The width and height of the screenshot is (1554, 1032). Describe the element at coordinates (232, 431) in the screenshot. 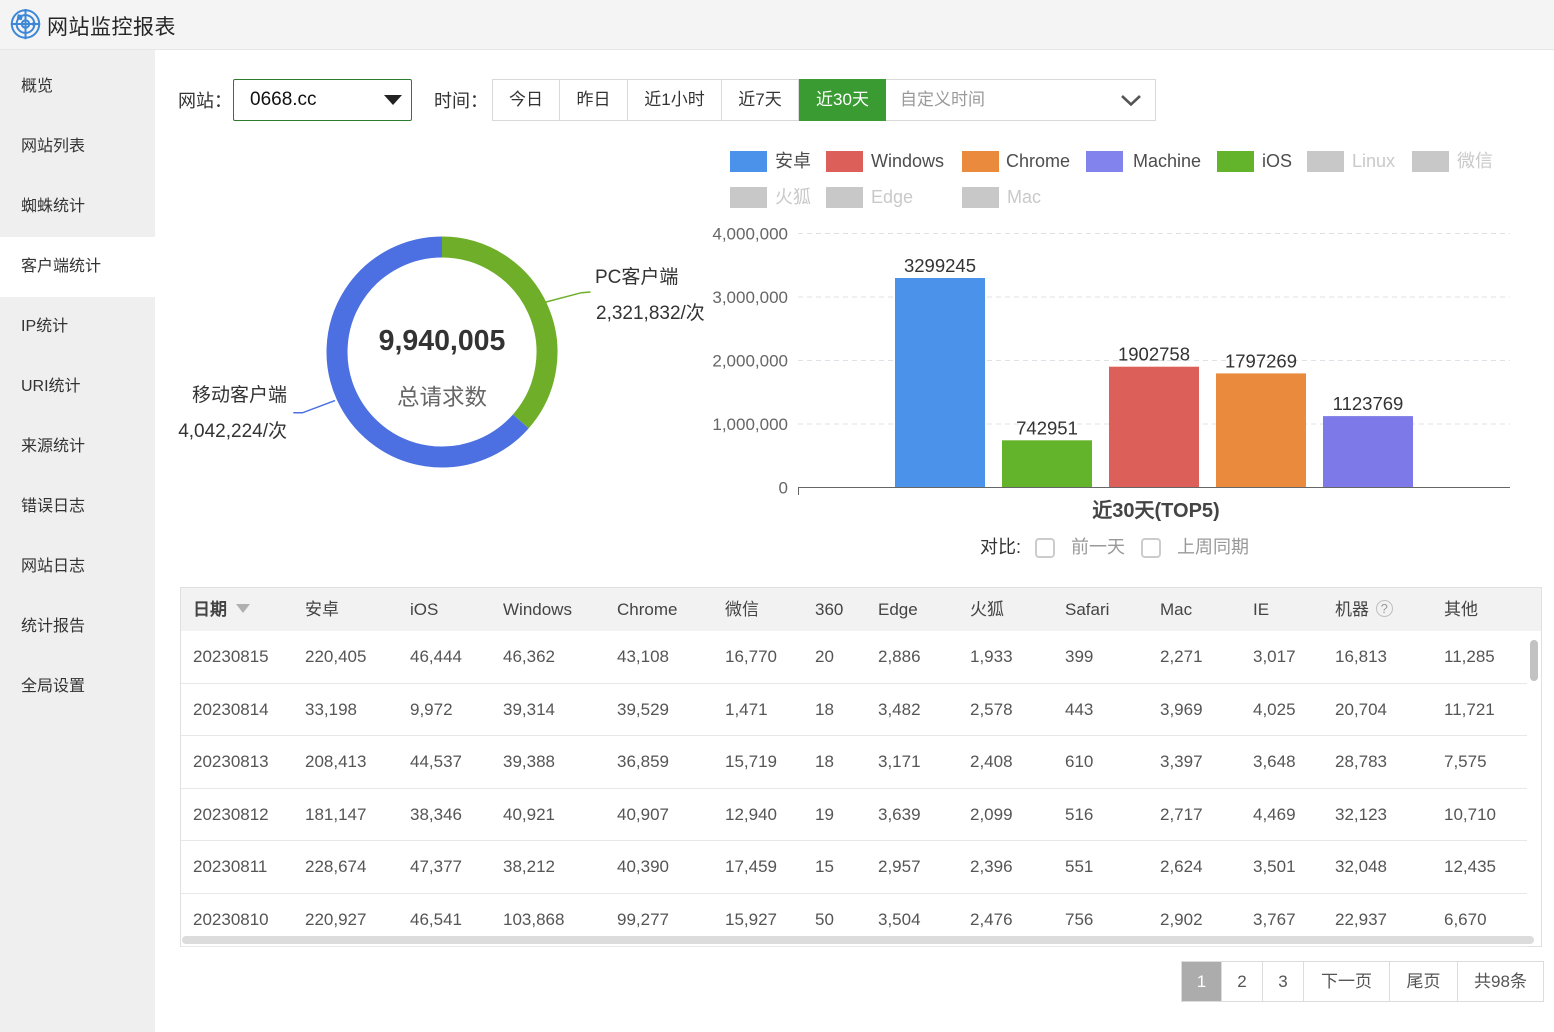

I see `svg-text: 4,042,224/次` at that location.